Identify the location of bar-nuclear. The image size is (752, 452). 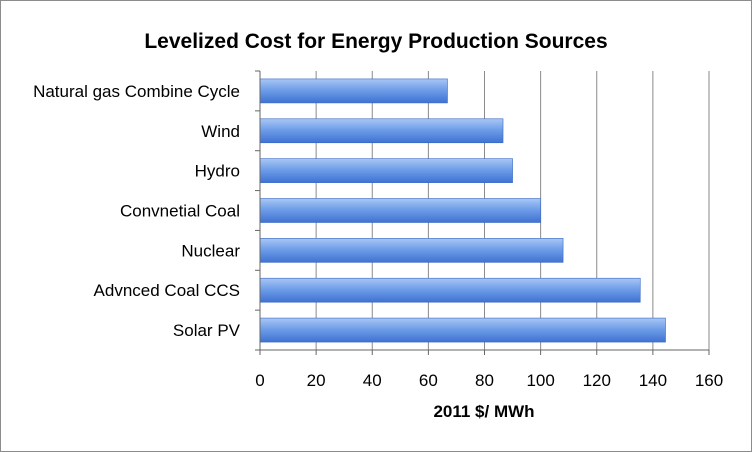
(411, 250).